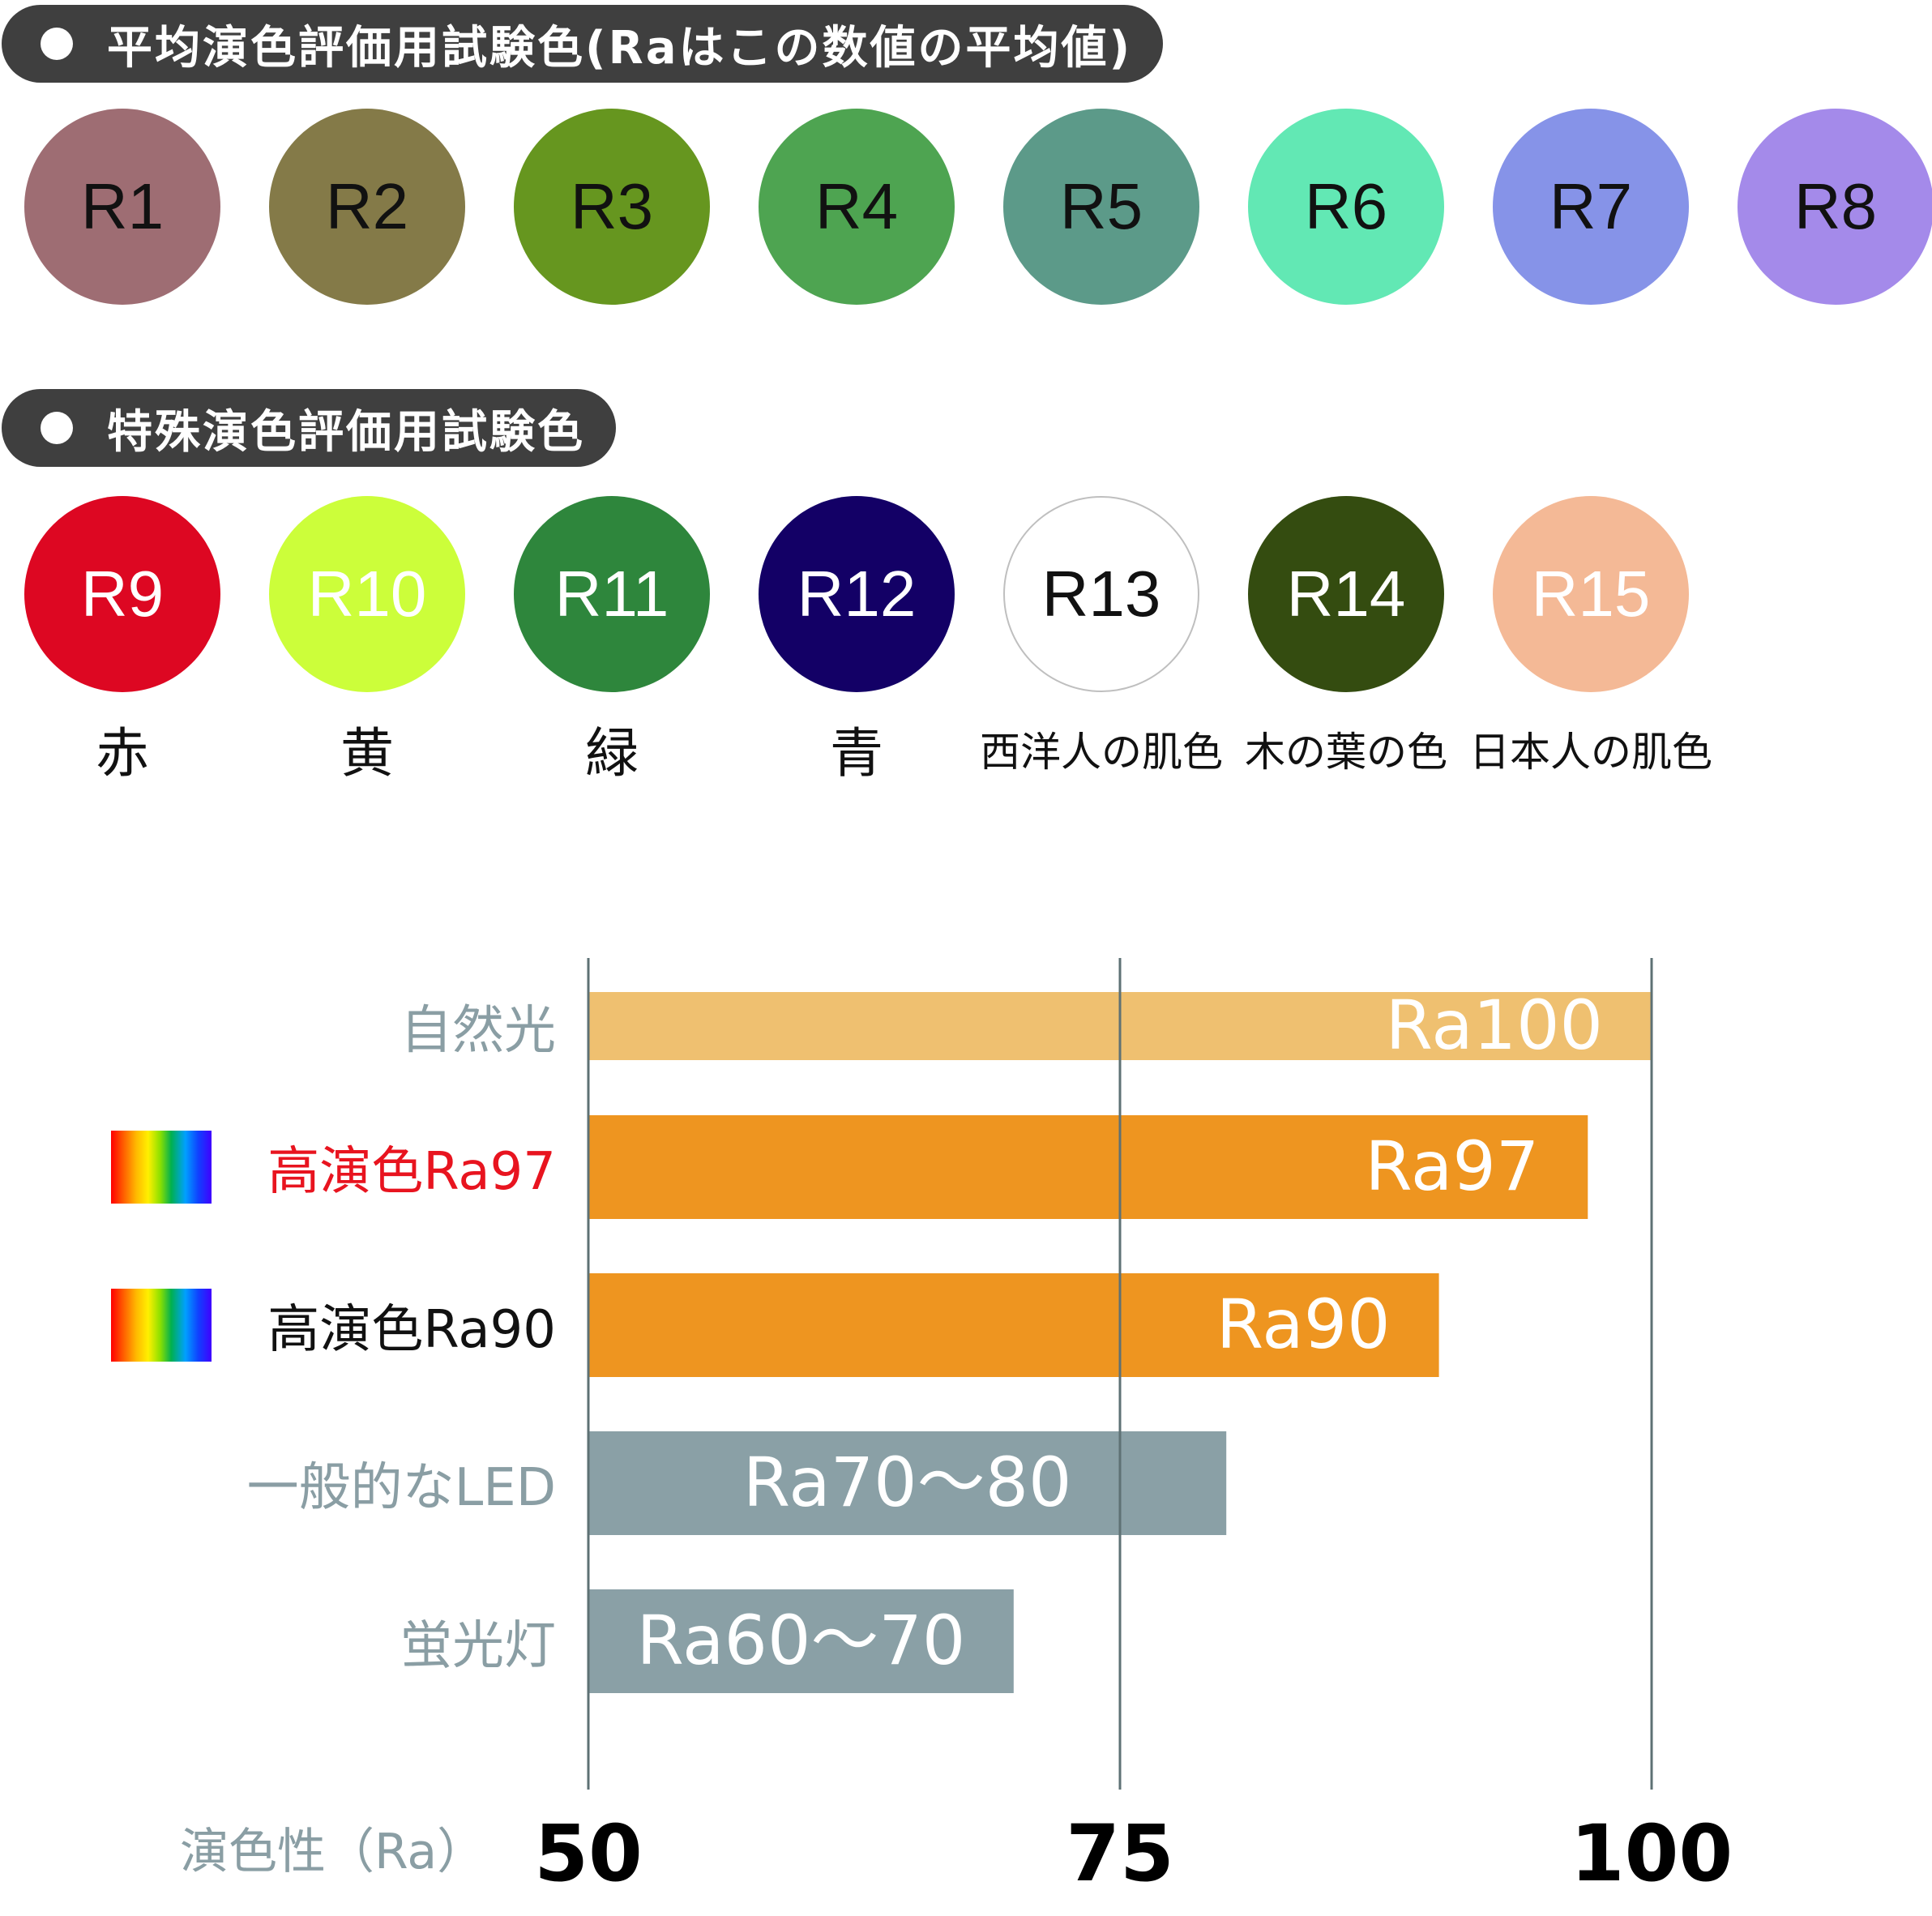 The height and width of the screenshot is (1916, 1932). I want to click on swatch-label: R11, so click(611, 594).